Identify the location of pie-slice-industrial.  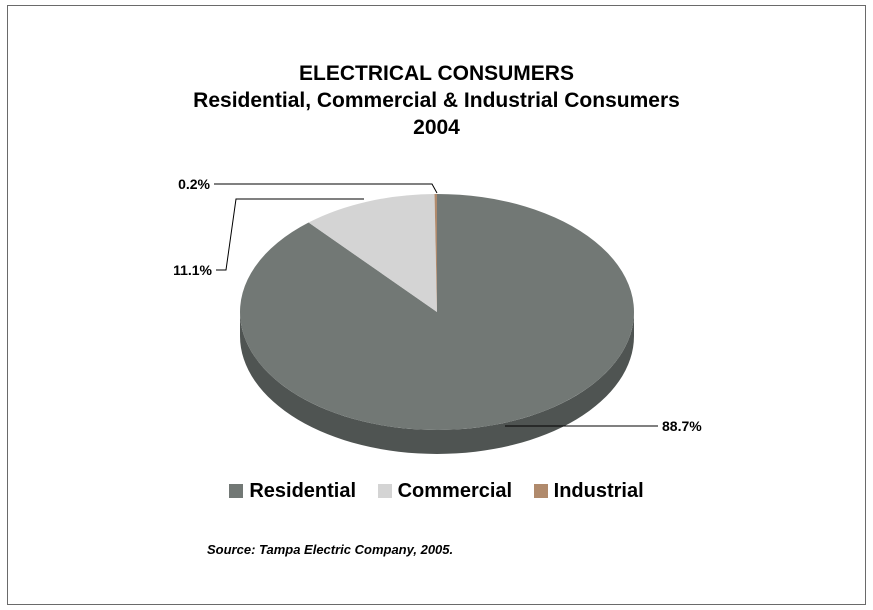
(435, 253).